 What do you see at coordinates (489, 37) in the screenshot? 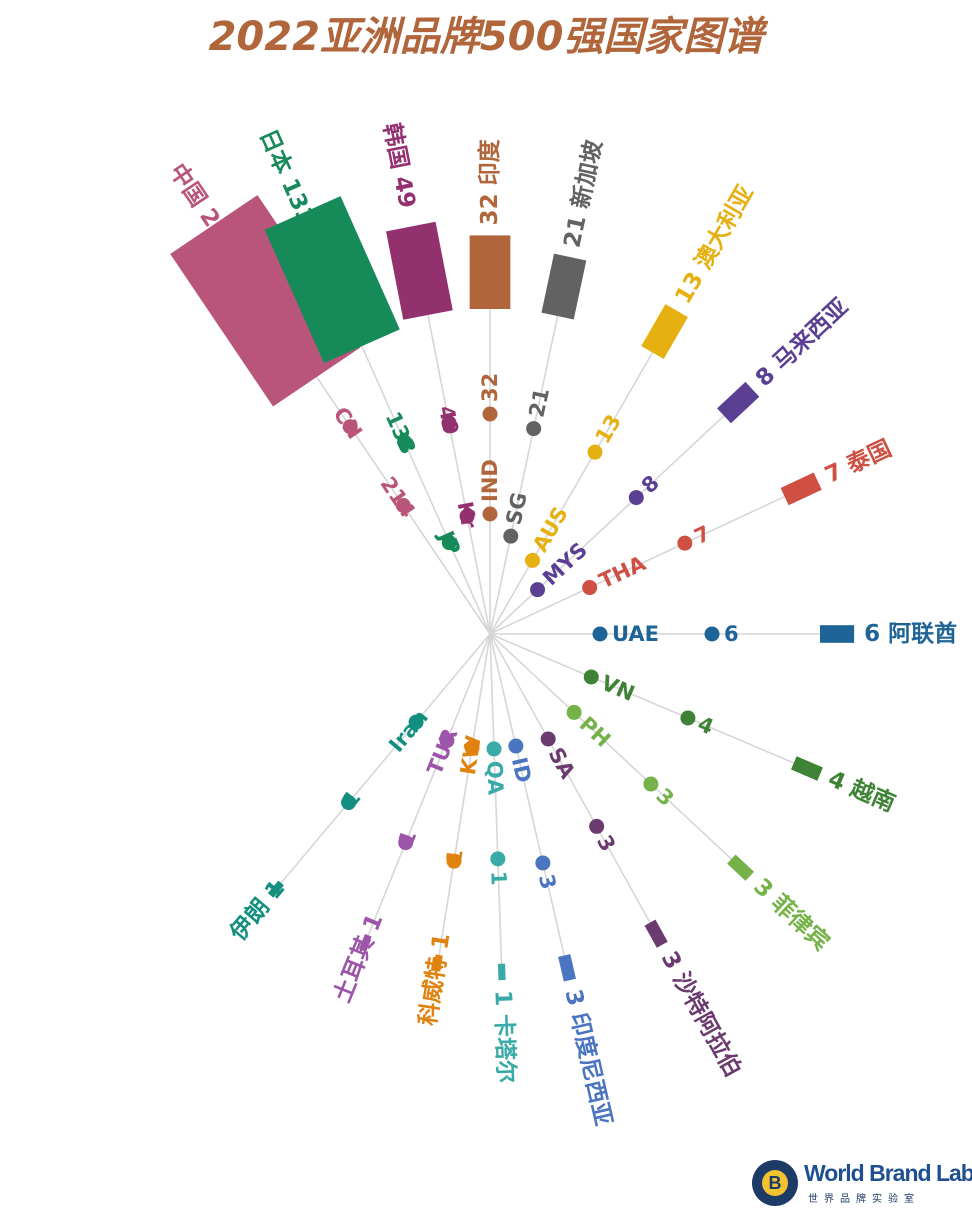
I see `chart-title: 2022亚洲品牌500强国家图谱` at bounding box center [489, 37].